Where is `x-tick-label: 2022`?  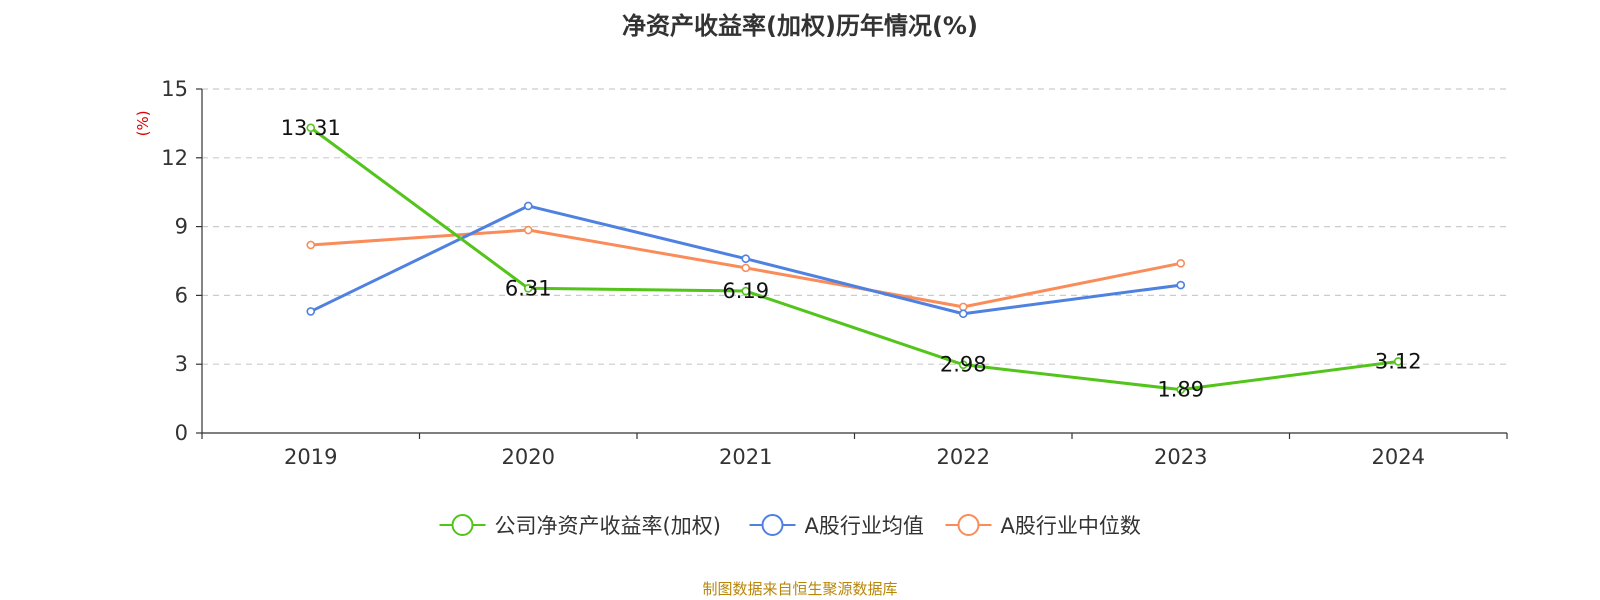 x-tick-label: 2022 is located at coordinates (963, 457).